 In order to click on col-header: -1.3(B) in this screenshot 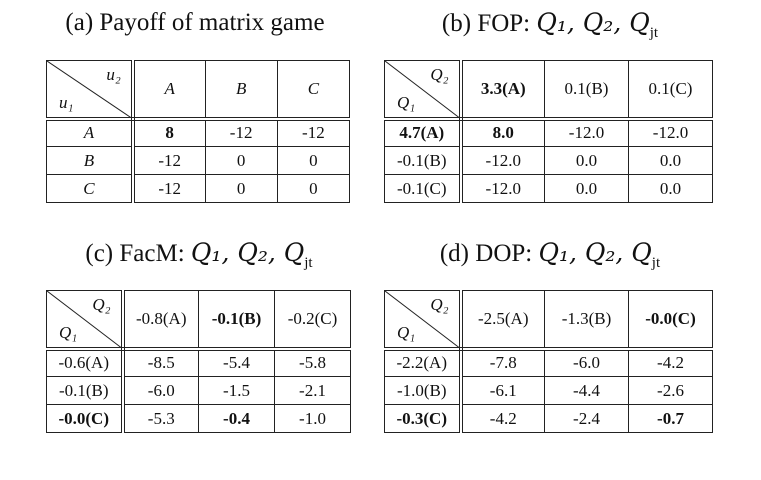, I will do `click(586, 320)`.